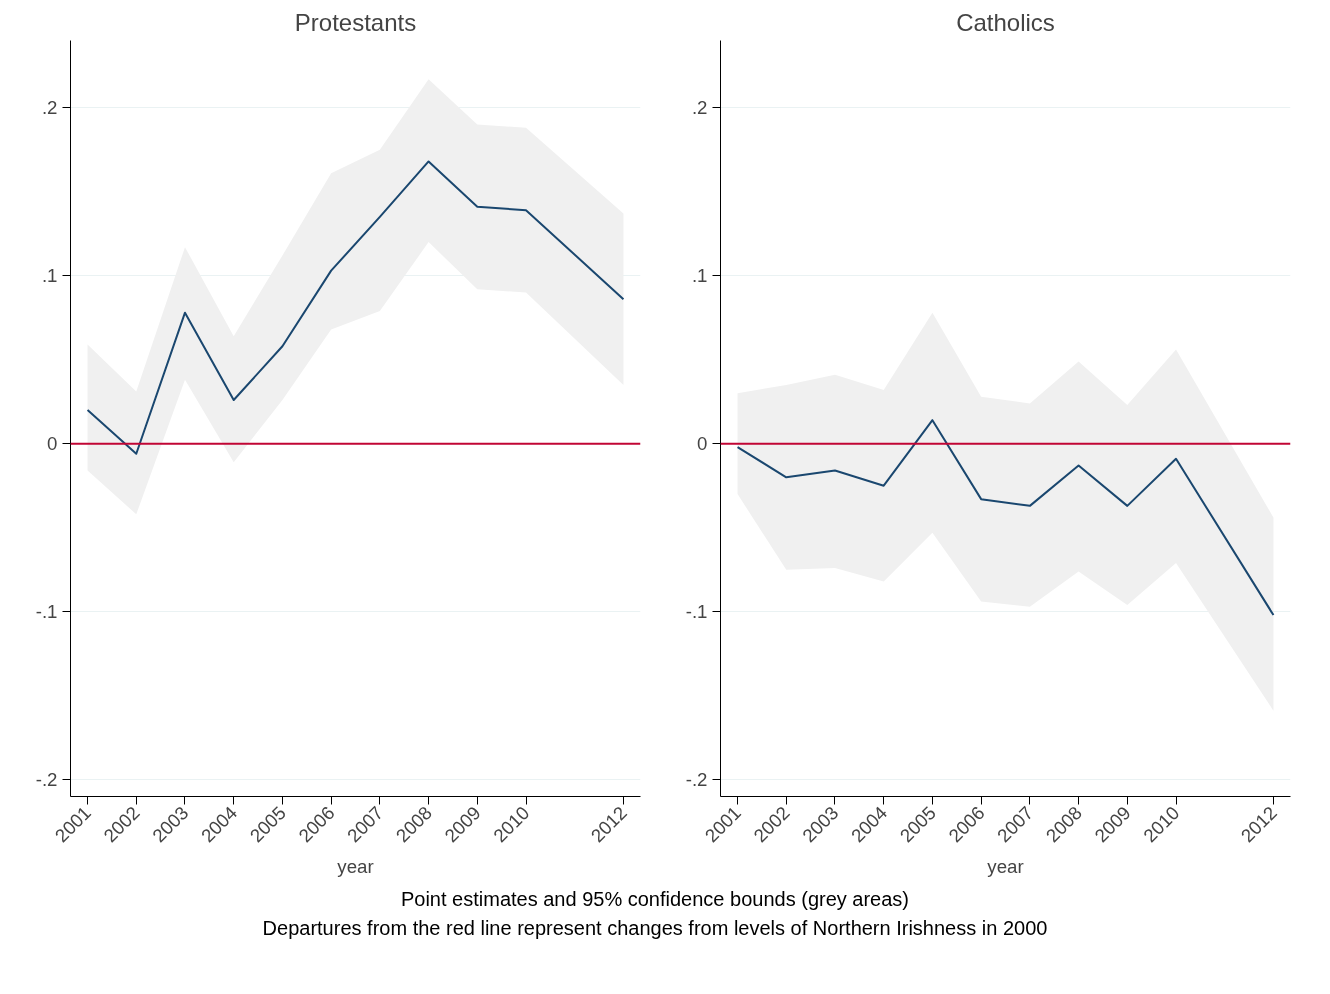 The height and width of the screenshot is (994, 1330). What do you see at coordinates (1005, 22) in the screenshot?
I see `chart-title: Catholics` at bounding box center [1005, 22].